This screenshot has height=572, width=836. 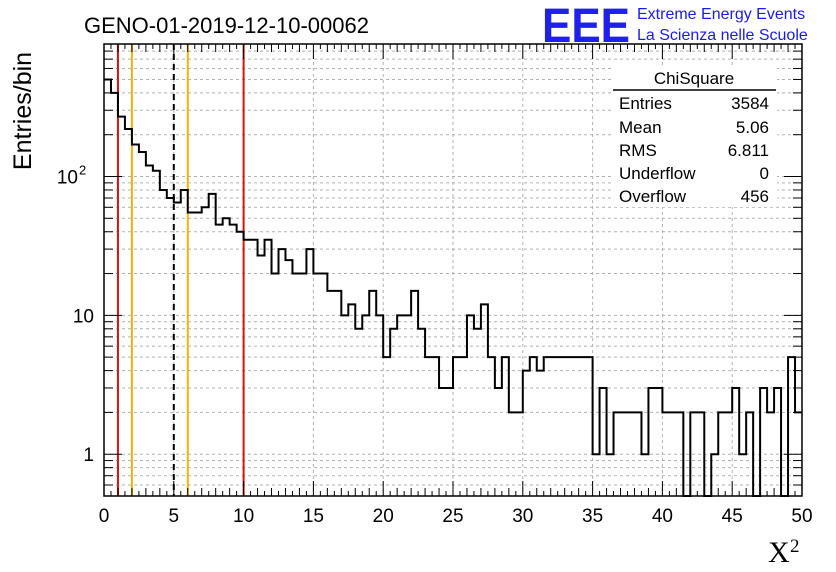 What do you see at coordinates (721, 14) in the screenshot?
I see `logo-line-1: Extreme Energy Events` at bounding box center [721, 14].